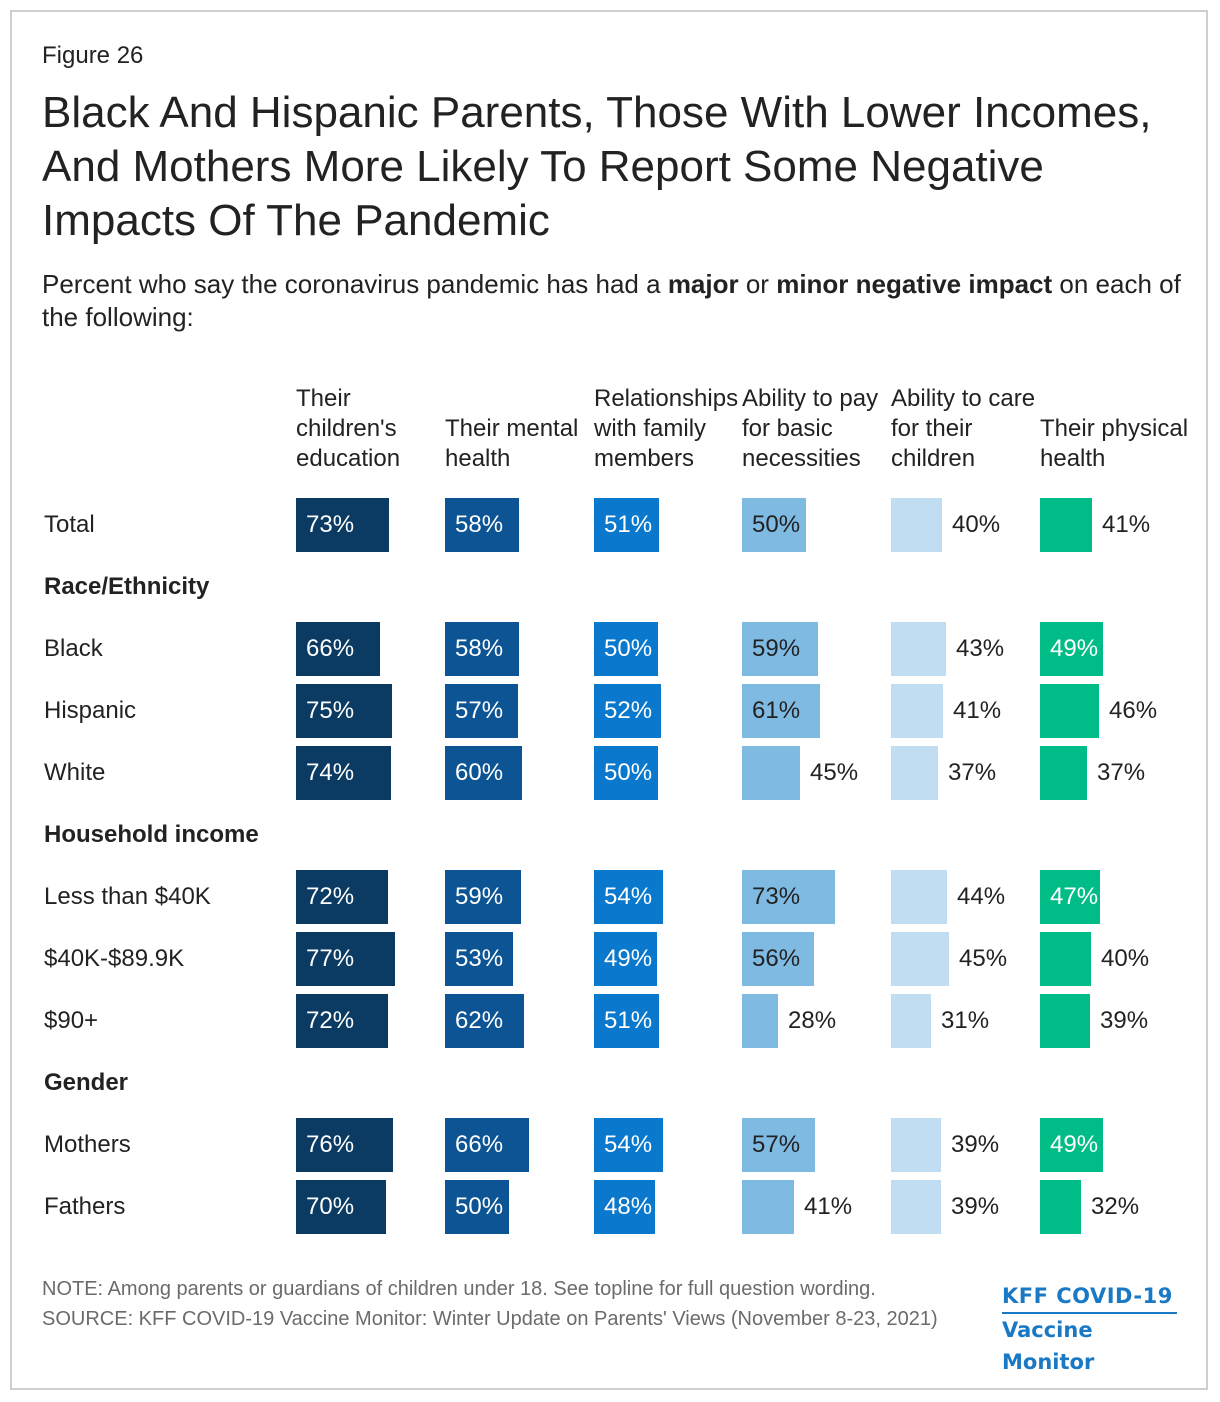 Image resolution: width=1220 pixels, height=1402 pixels. What do you see at coordinates (1133, 710) in the screenshot?
I see `data-label-hispanic-their-physical-health: 46%` at bounding box center [1133, 710].